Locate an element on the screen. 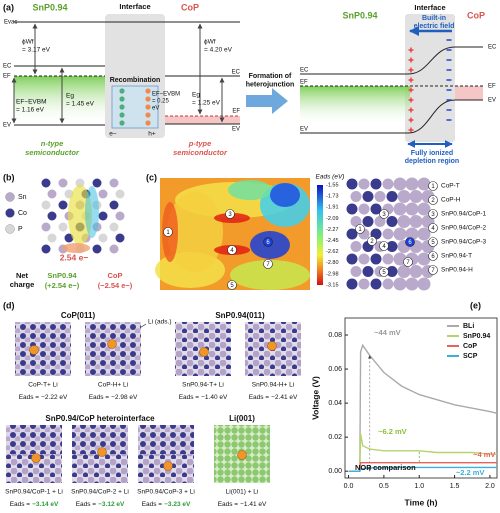 The image size is (500, 513). legend-label: SCP is located at coordinates (470, 356).